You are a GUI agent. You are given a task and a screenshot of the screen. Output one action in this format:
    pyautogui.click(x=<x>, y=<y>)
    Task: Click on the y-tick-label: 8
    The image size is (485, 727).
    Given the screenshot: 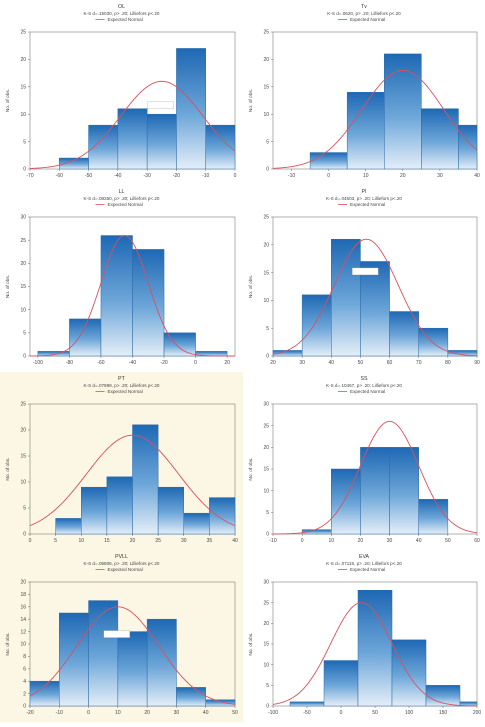 What is the action you would take?
    pyautogui.click(x=24, y=657)
    